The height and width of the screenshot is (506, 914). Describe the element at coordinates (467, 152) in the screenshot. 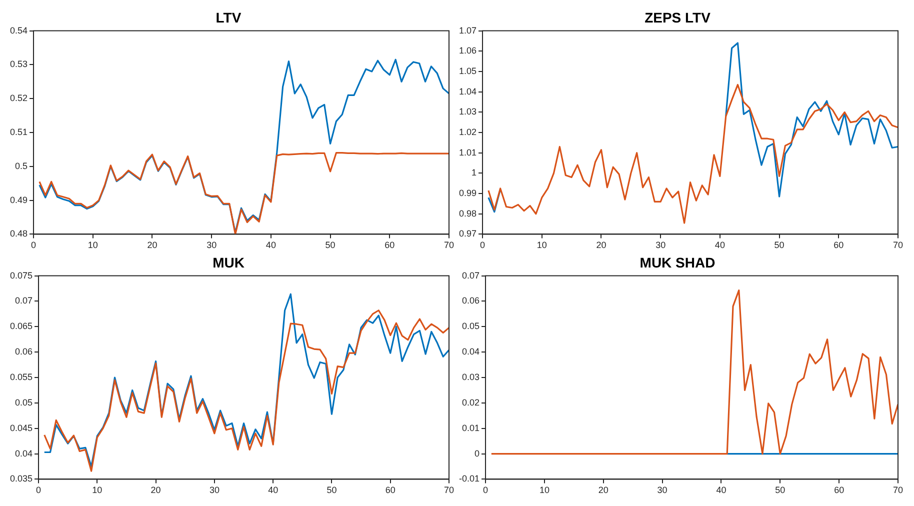

I see `y-tick-label: 1.01` at that location.